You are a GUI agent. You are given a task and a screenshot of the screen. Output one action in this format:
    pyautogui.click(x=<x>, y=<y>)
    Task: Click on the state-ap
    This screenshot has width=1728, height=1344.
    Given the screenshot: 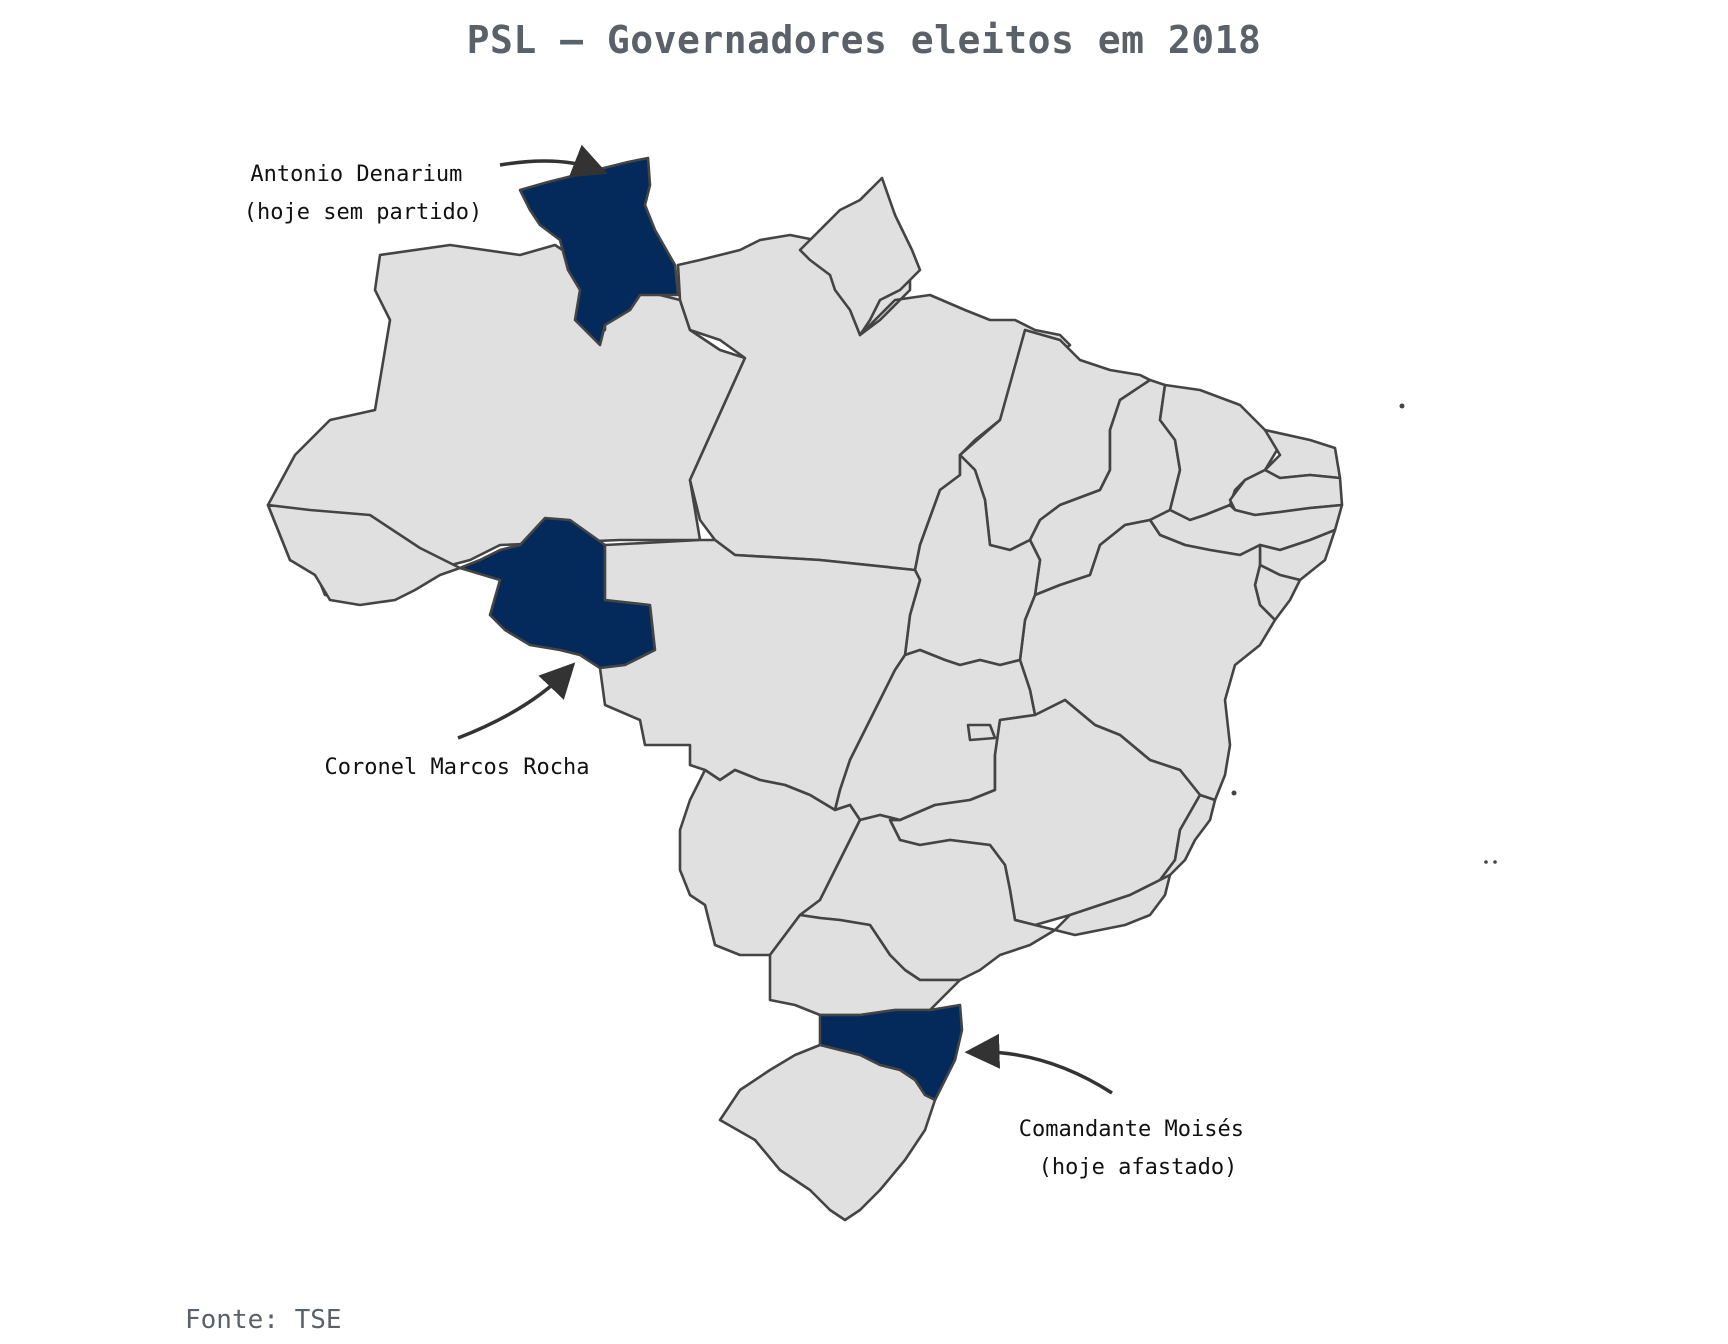 What is the action you would take?
    pyautogui.click(x=860, y=256)
    